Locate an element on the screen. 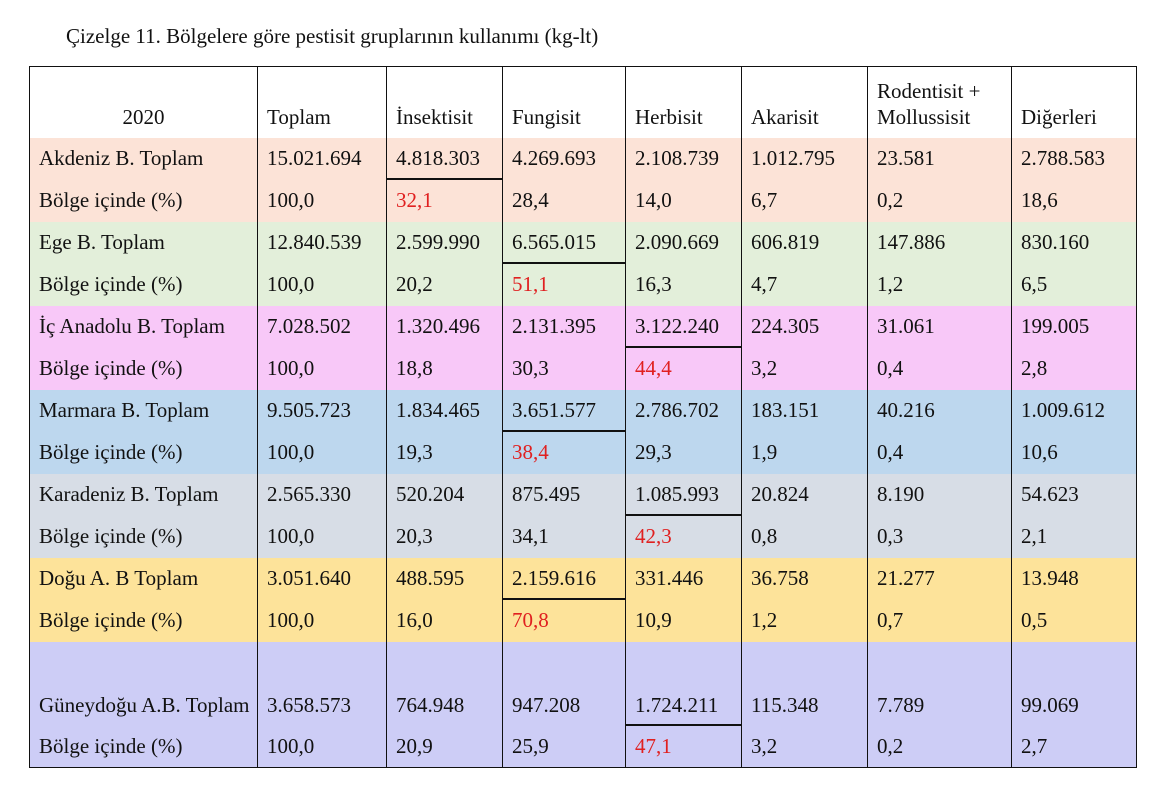  cell-insektisit: 20,3 is located at coordinates (444, 536).